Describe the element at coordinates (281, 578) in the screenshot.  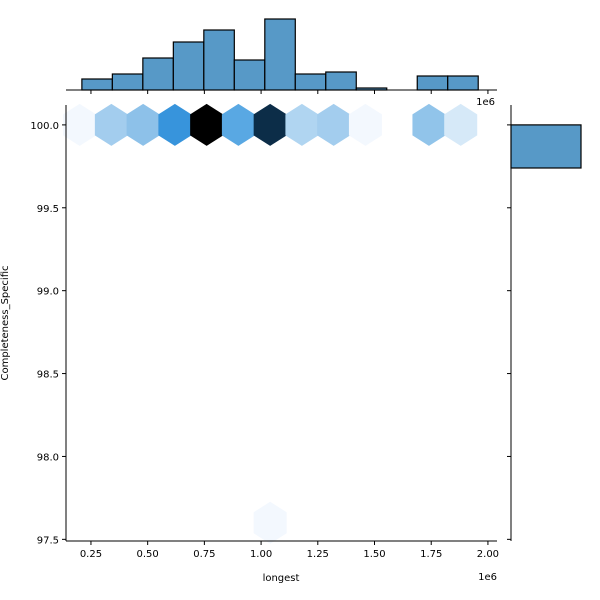
I see `x-axis-label: longest` at that location.